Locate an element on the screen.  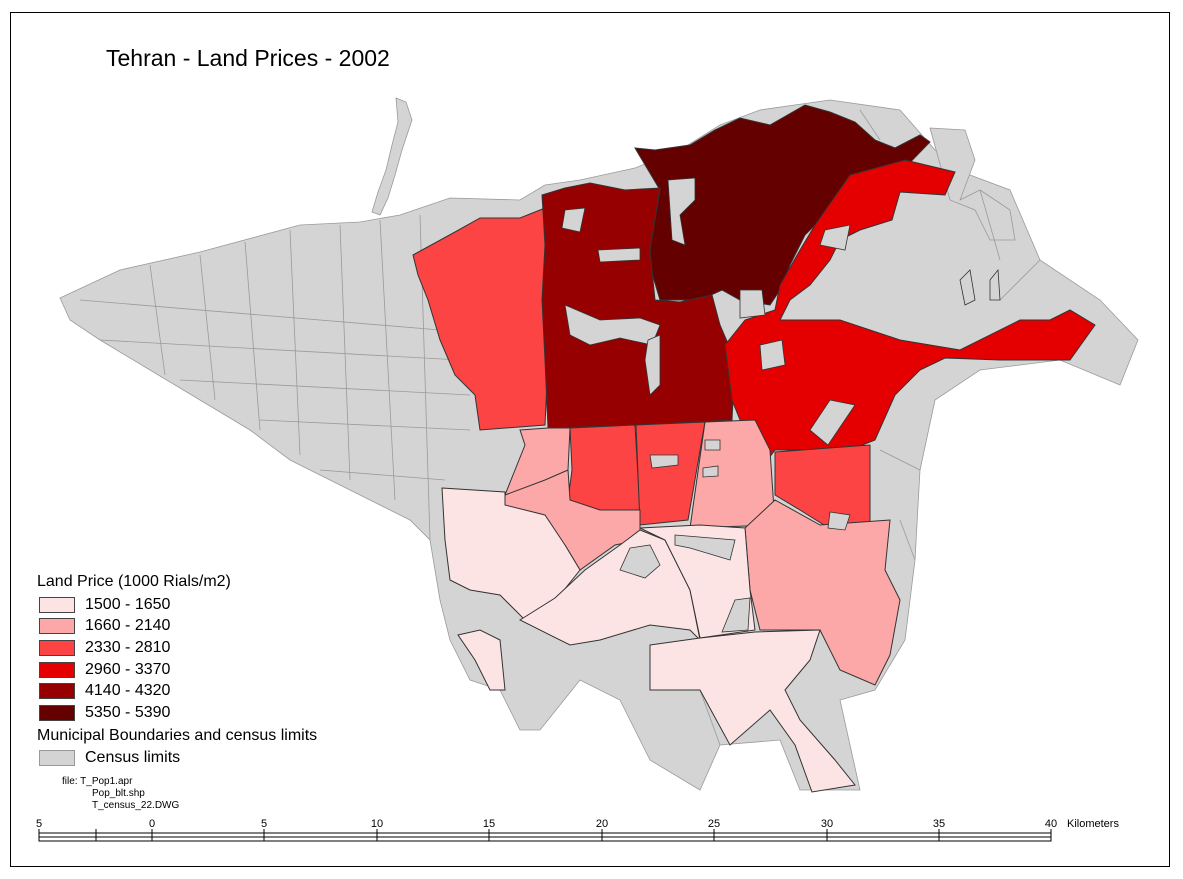
census-northeast-strip is located at coordinates (972, 184).